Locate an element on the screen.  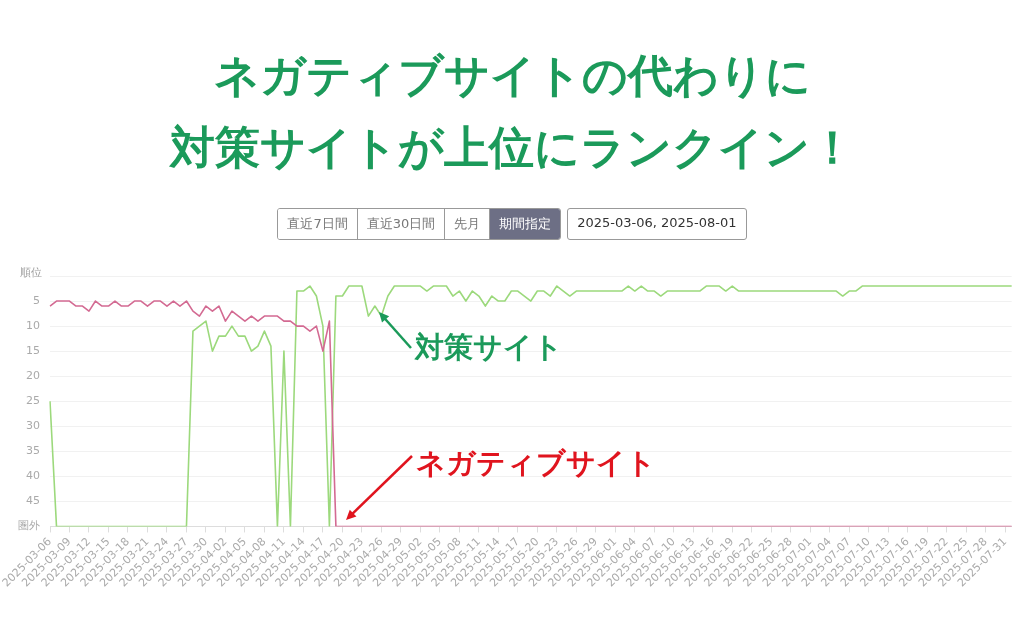
text: 先月 is located at coordinates (467, 224).